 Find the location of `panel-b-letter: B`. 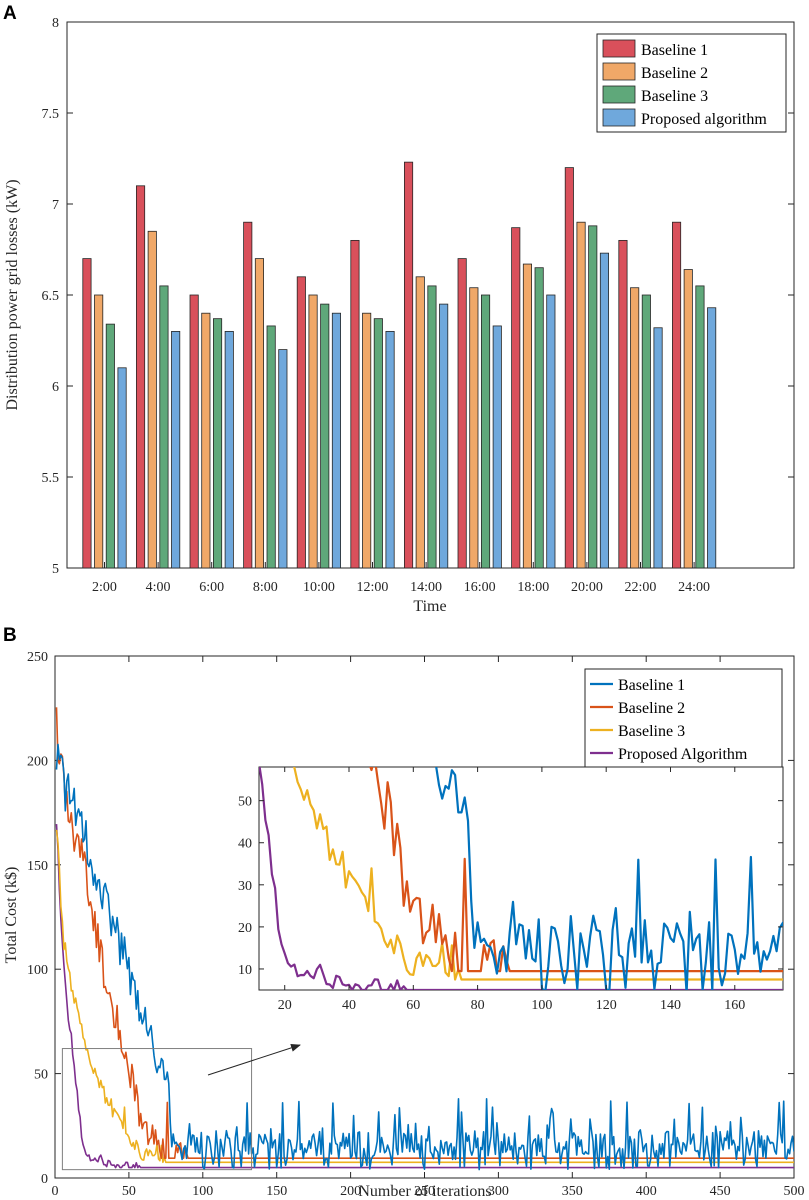

panel-b-letter: B is located at coordinates (10, 635).